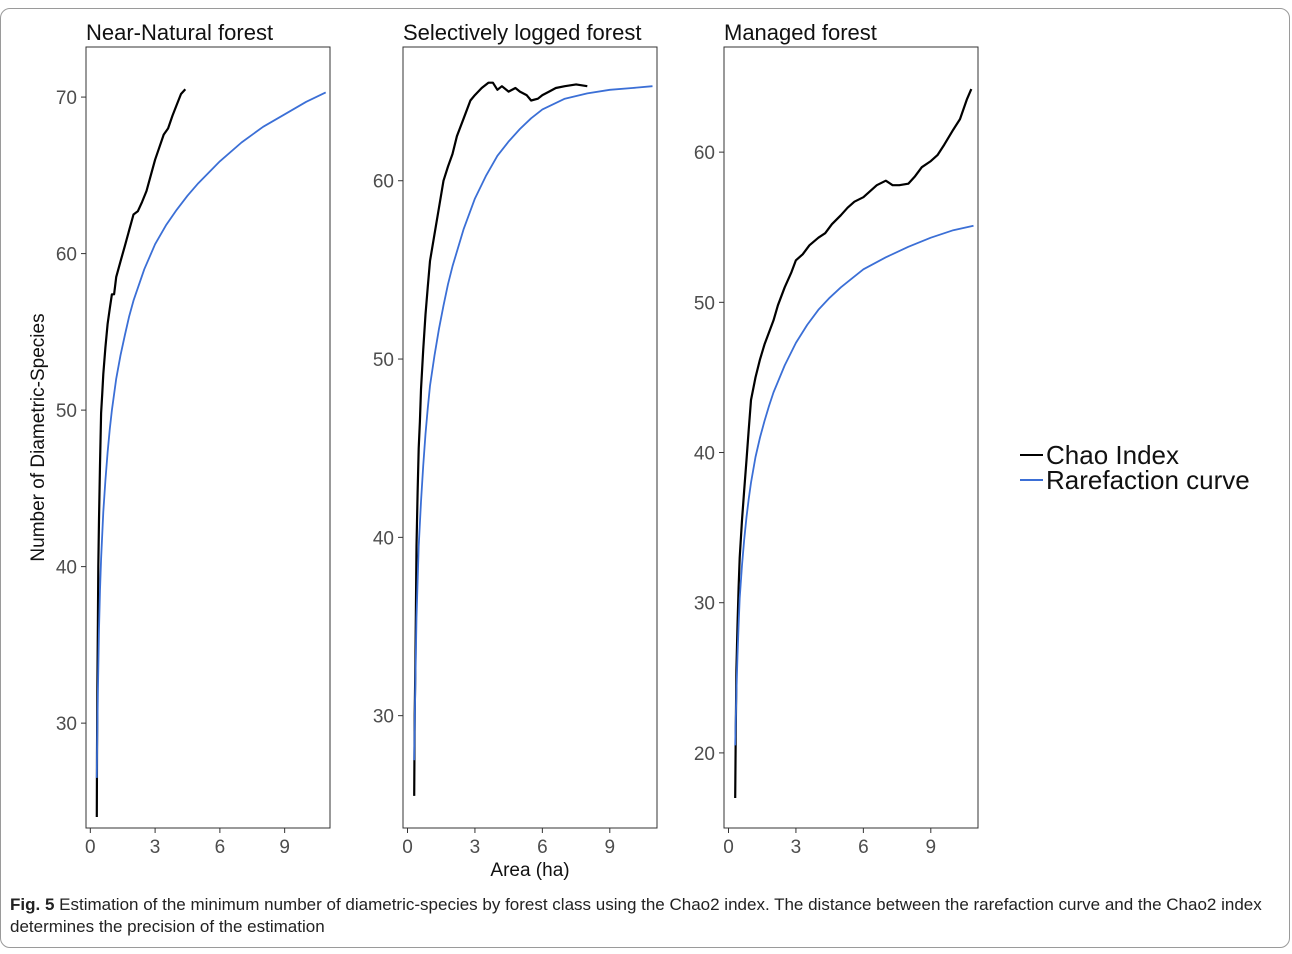 The height and width of the screenshot is (954, 1292). Describe the element at coordinates (32, 904) in the screenshot. I see `figure-label: Fig. 5` at that location.